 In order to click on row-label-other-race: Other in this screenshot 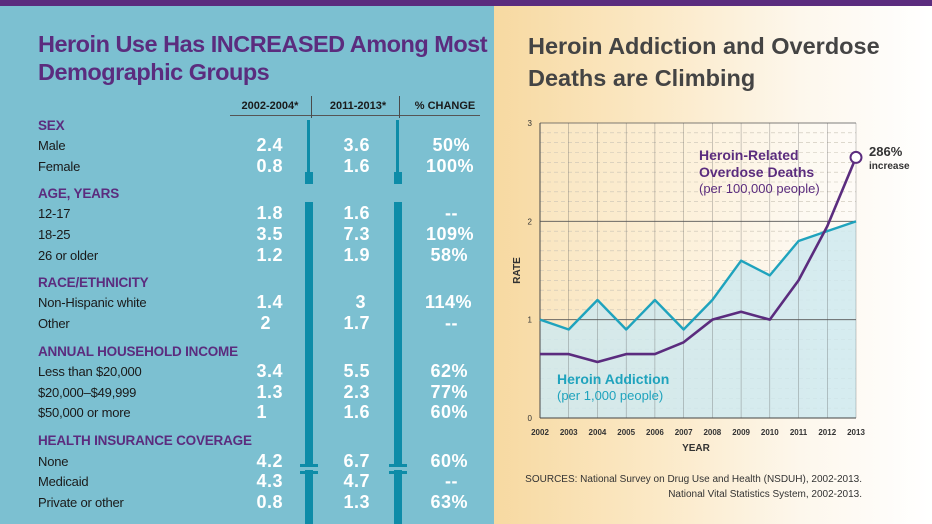, I will do `click(54, 323)`.